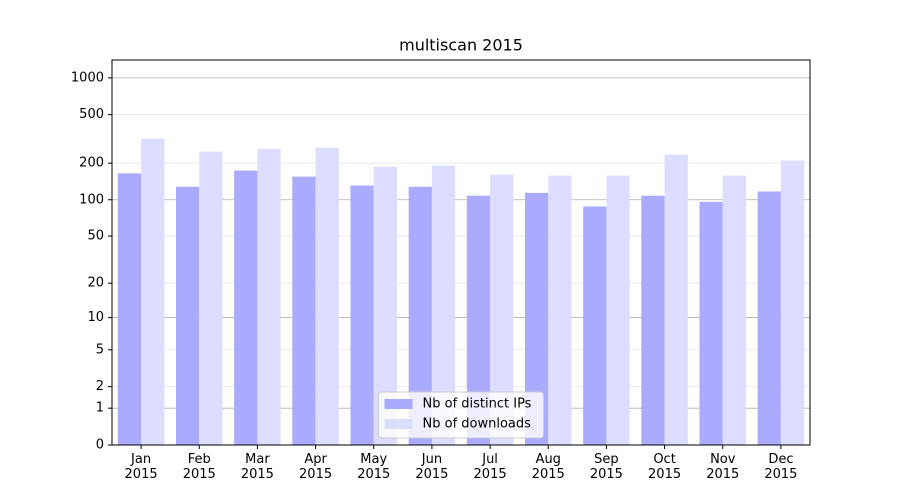 This screenshot has width=900, height=500. What do you see at coordinates (199, 467) in the screenshot?
I see `x-tick-label: Feb 2015` at bounding box center [199, 467].